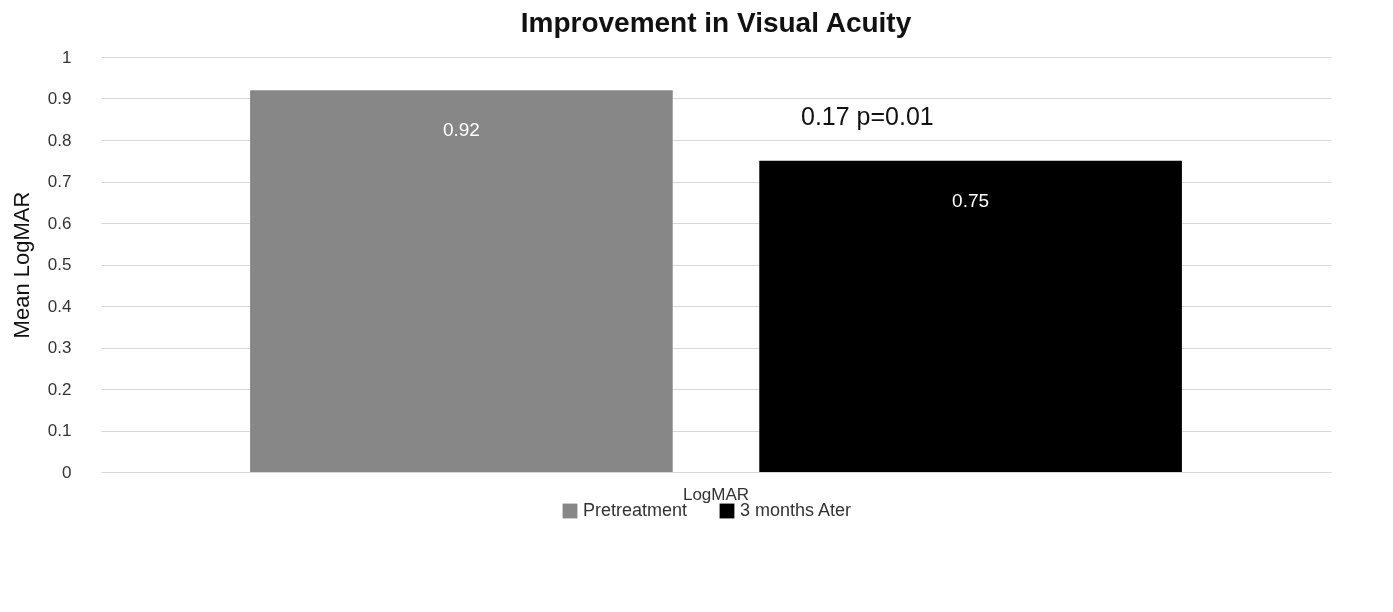 This screenshot has height=612, width=1393. Describe the element at coordinates (59, 347) in the screenshot. I see `y-tick-label: 0.3` at that location.